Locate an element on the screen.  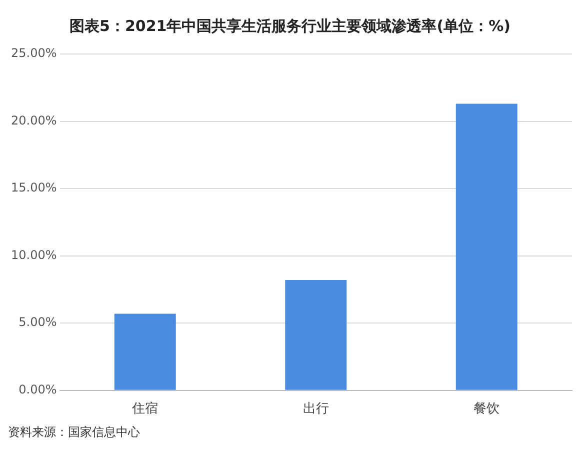
y-tick-label: 15.00% is located at coordinates (33, 187).